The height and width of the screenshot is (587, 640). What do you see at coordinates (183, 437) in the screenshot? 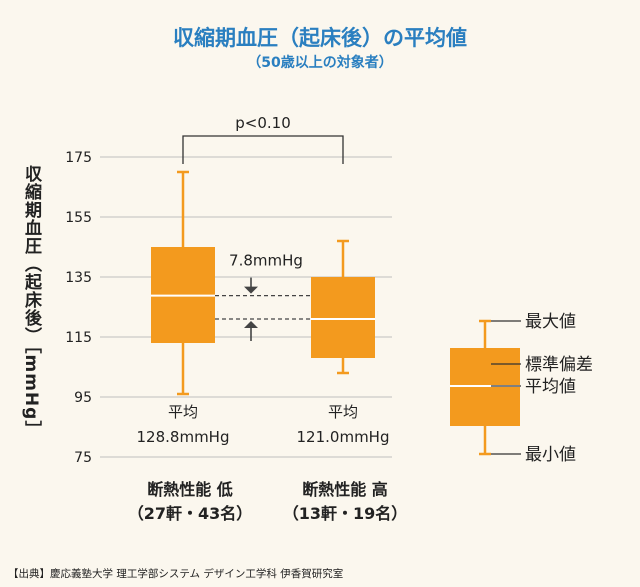
I see `mean-value-label: 128.8mmHg` at bounding box center [183, 437].